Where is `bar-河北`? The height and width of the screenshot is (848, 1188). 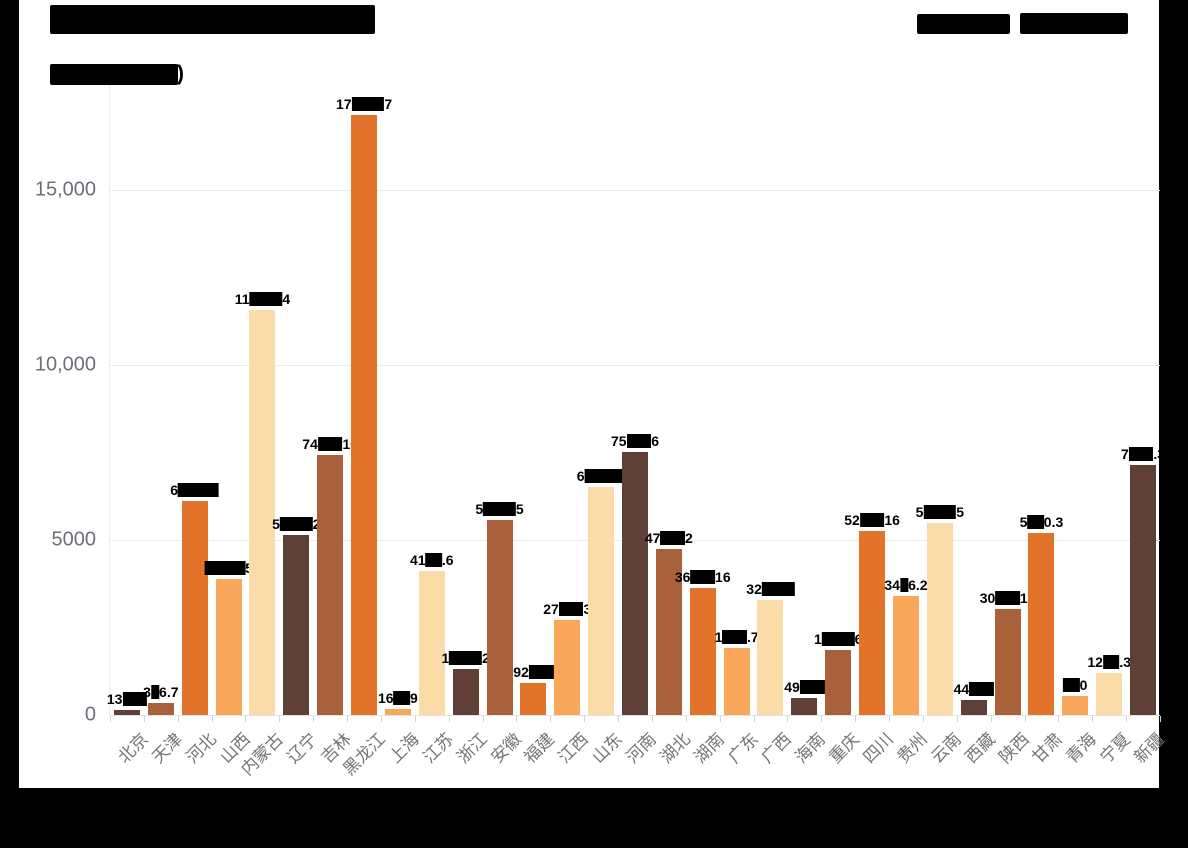
bar-河北 is located at coordinates (194, 607).